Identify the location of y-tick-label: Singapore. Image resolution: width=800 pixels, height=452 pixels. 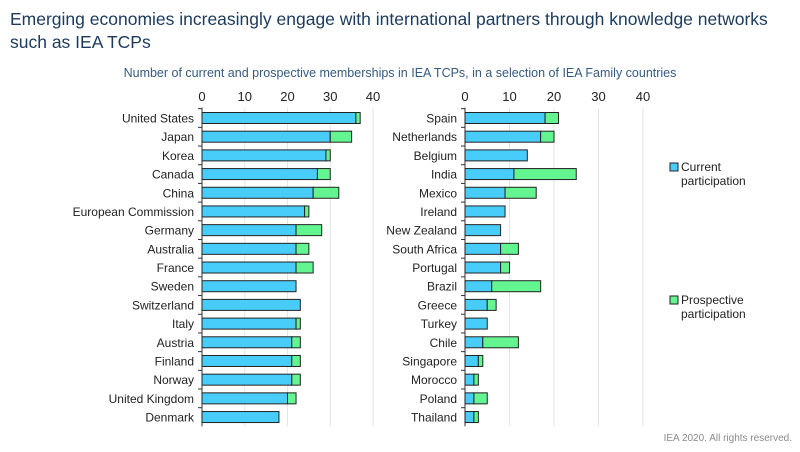
(429, 361).